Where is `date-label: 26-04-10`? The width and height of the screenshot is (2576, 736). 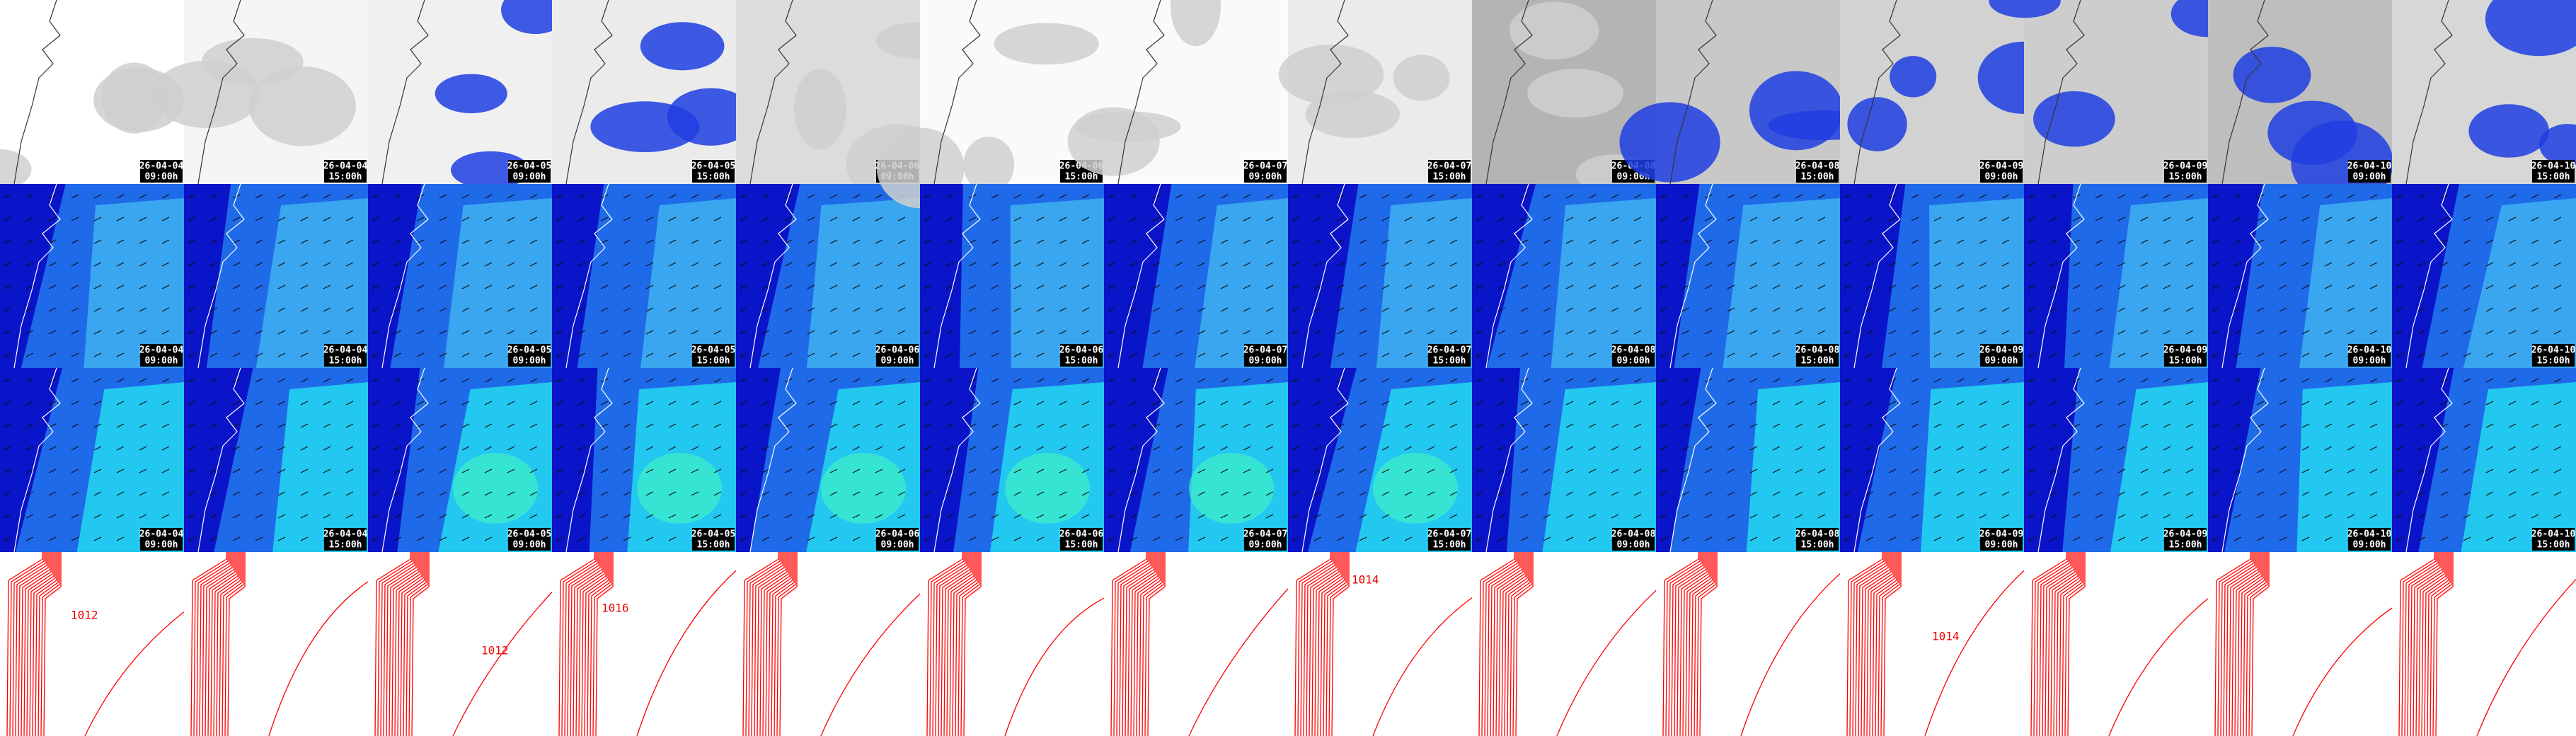
date-label: 26-04-10 is located at coordinates (2553, 351).